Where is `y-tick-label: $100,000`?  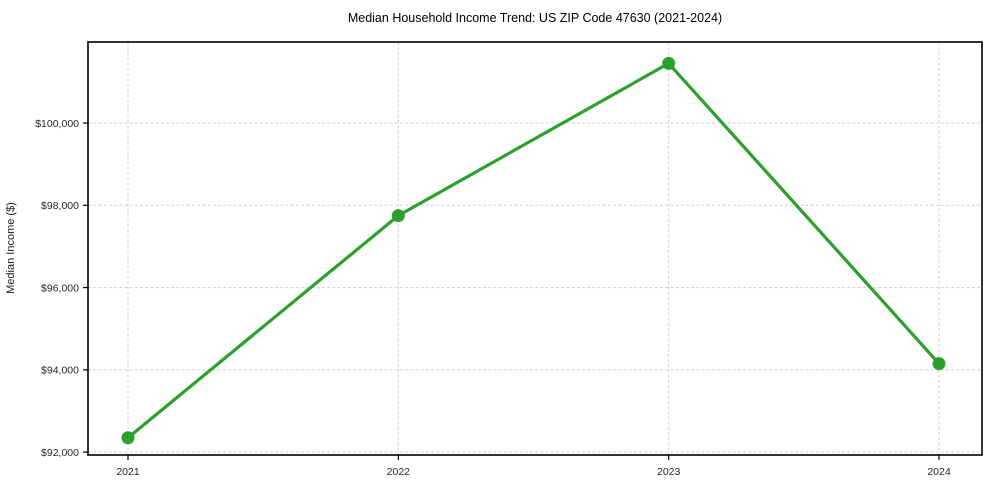 y-tick-label: $100,000 is located at coordinates (57, 124).